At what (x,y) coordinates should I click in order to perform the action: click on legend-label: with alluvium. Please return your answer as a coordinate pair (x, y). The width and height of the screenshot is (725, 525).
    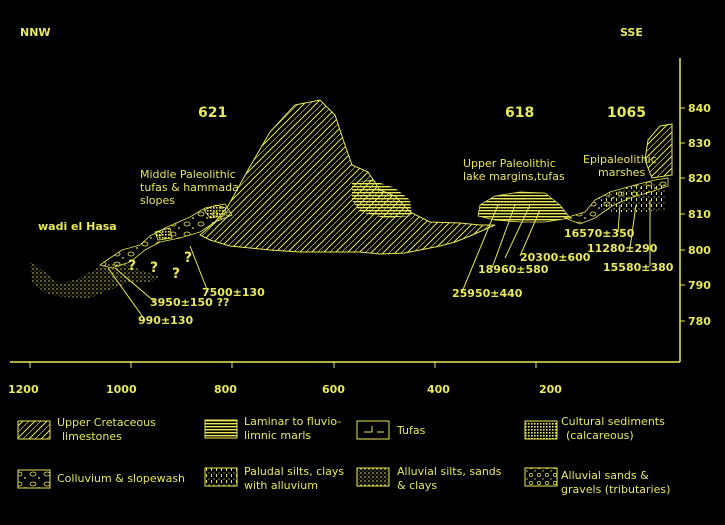
    Looking at the image, I should click on (281, 485).